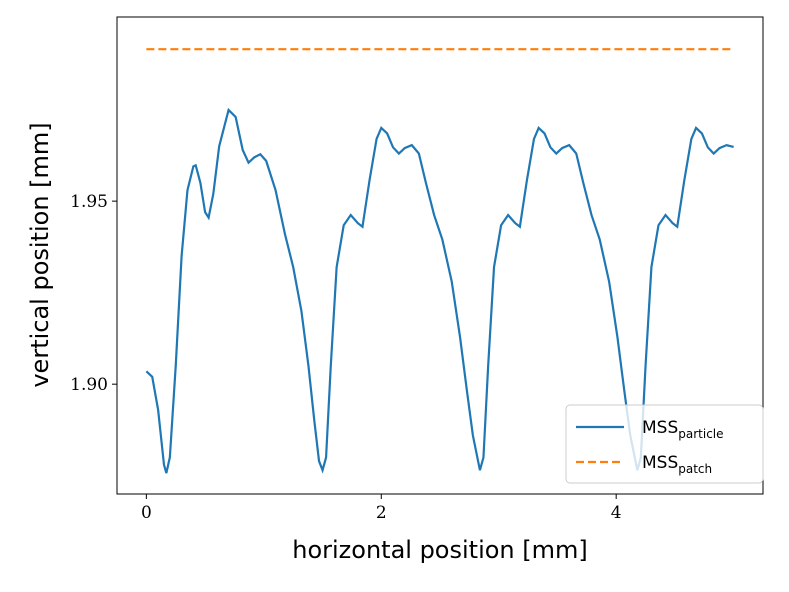 This screenshot has width=789, height=592. I want to click on x-tick-label: 0, so click(146, 513).